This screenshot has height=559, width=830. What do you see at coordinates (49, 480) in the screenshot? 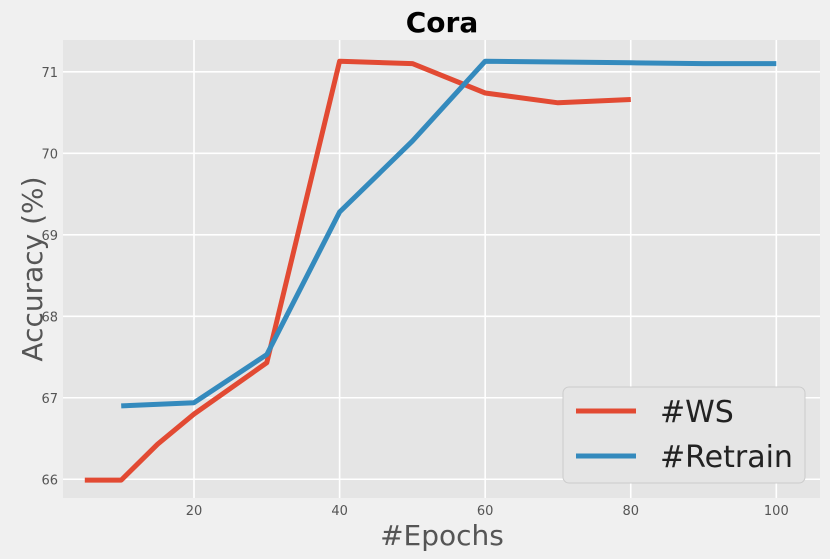
I see `y-tick-label: 66` at bounding box center [49, 480].